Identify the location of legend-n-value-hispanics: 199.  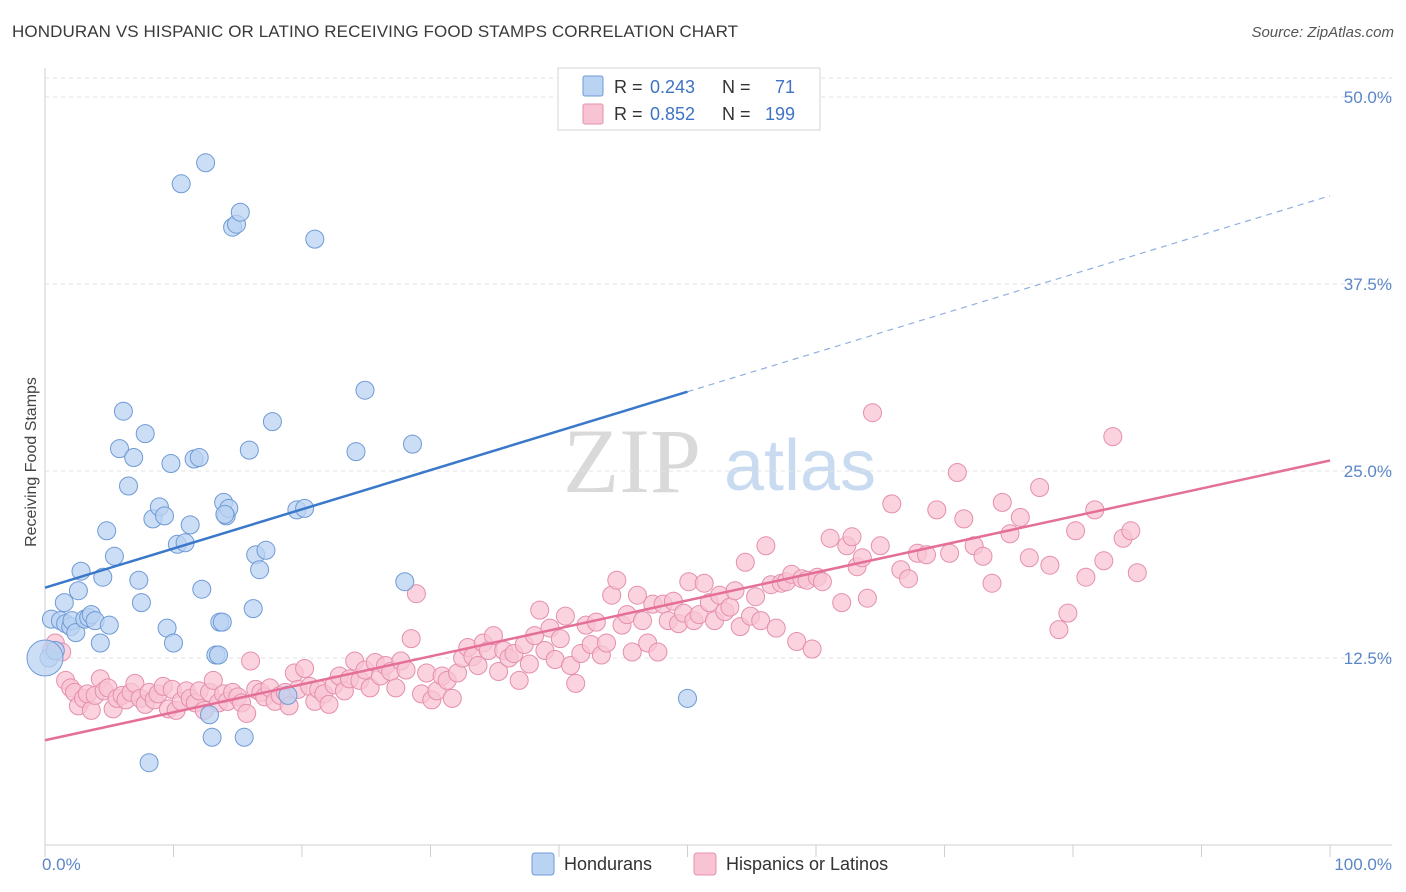
(780, 114).